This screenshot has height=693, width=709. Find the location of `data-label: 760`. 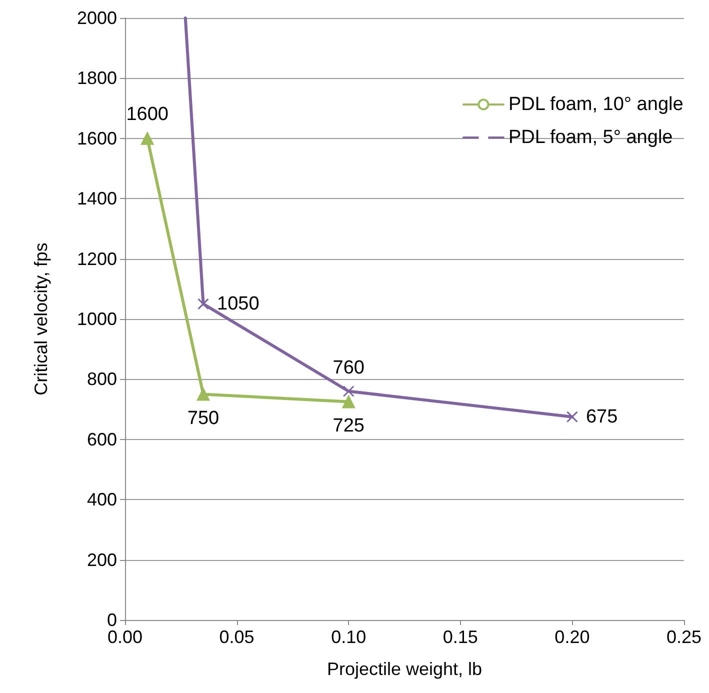

data-label: 760 is located at coordinates (348, 367).